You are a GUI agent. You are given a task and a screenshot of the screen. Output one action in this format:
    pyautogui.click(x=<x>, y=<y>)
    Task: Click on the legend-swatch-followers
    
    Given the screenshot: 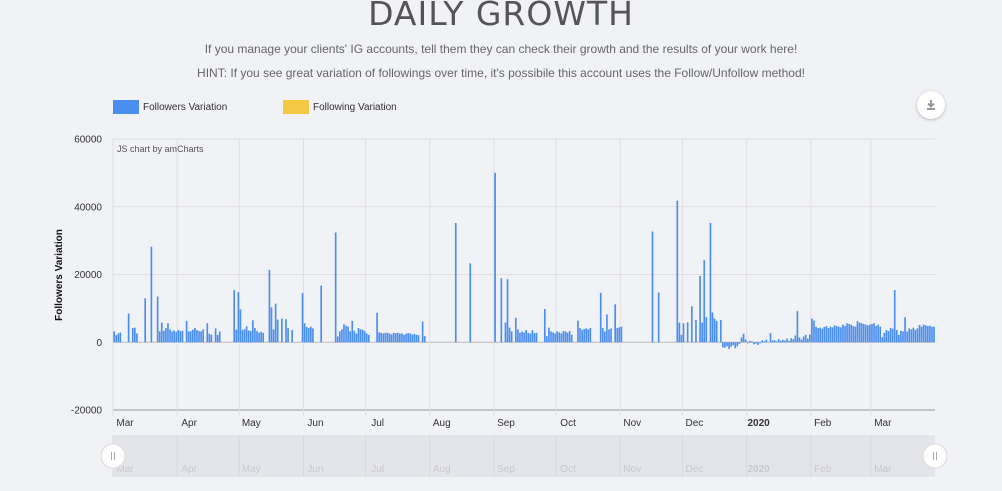 What is the action you would take?
    pyautogui.click(x=126, y=107)
    